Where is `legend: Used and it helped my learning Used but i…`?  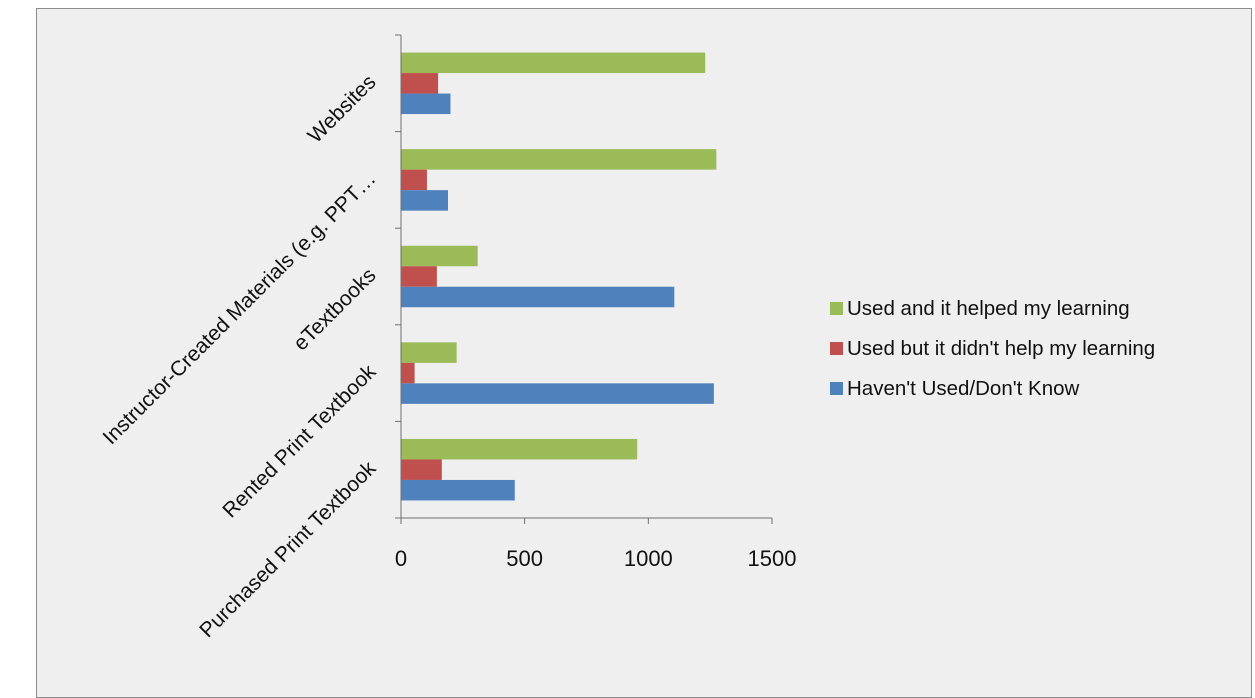 legend: Used and it helped my learning Used but i… is located at coordinates (992, 348).